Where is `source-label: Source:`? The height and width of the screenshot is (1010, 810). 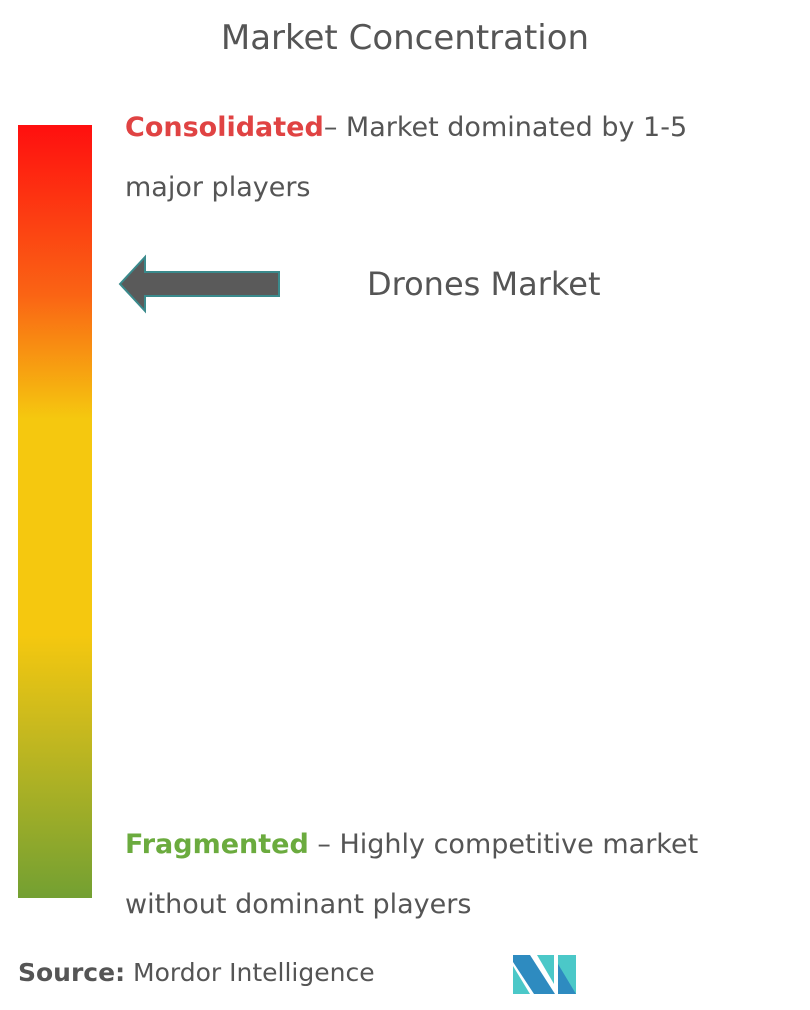 source-label: Source: is located at coordinates (72, 972).